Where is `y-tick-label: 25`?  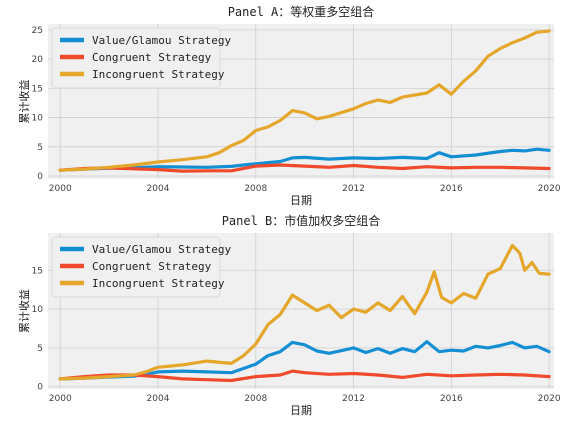 y-tick-label: 25 is located at coordinates (37, 31).